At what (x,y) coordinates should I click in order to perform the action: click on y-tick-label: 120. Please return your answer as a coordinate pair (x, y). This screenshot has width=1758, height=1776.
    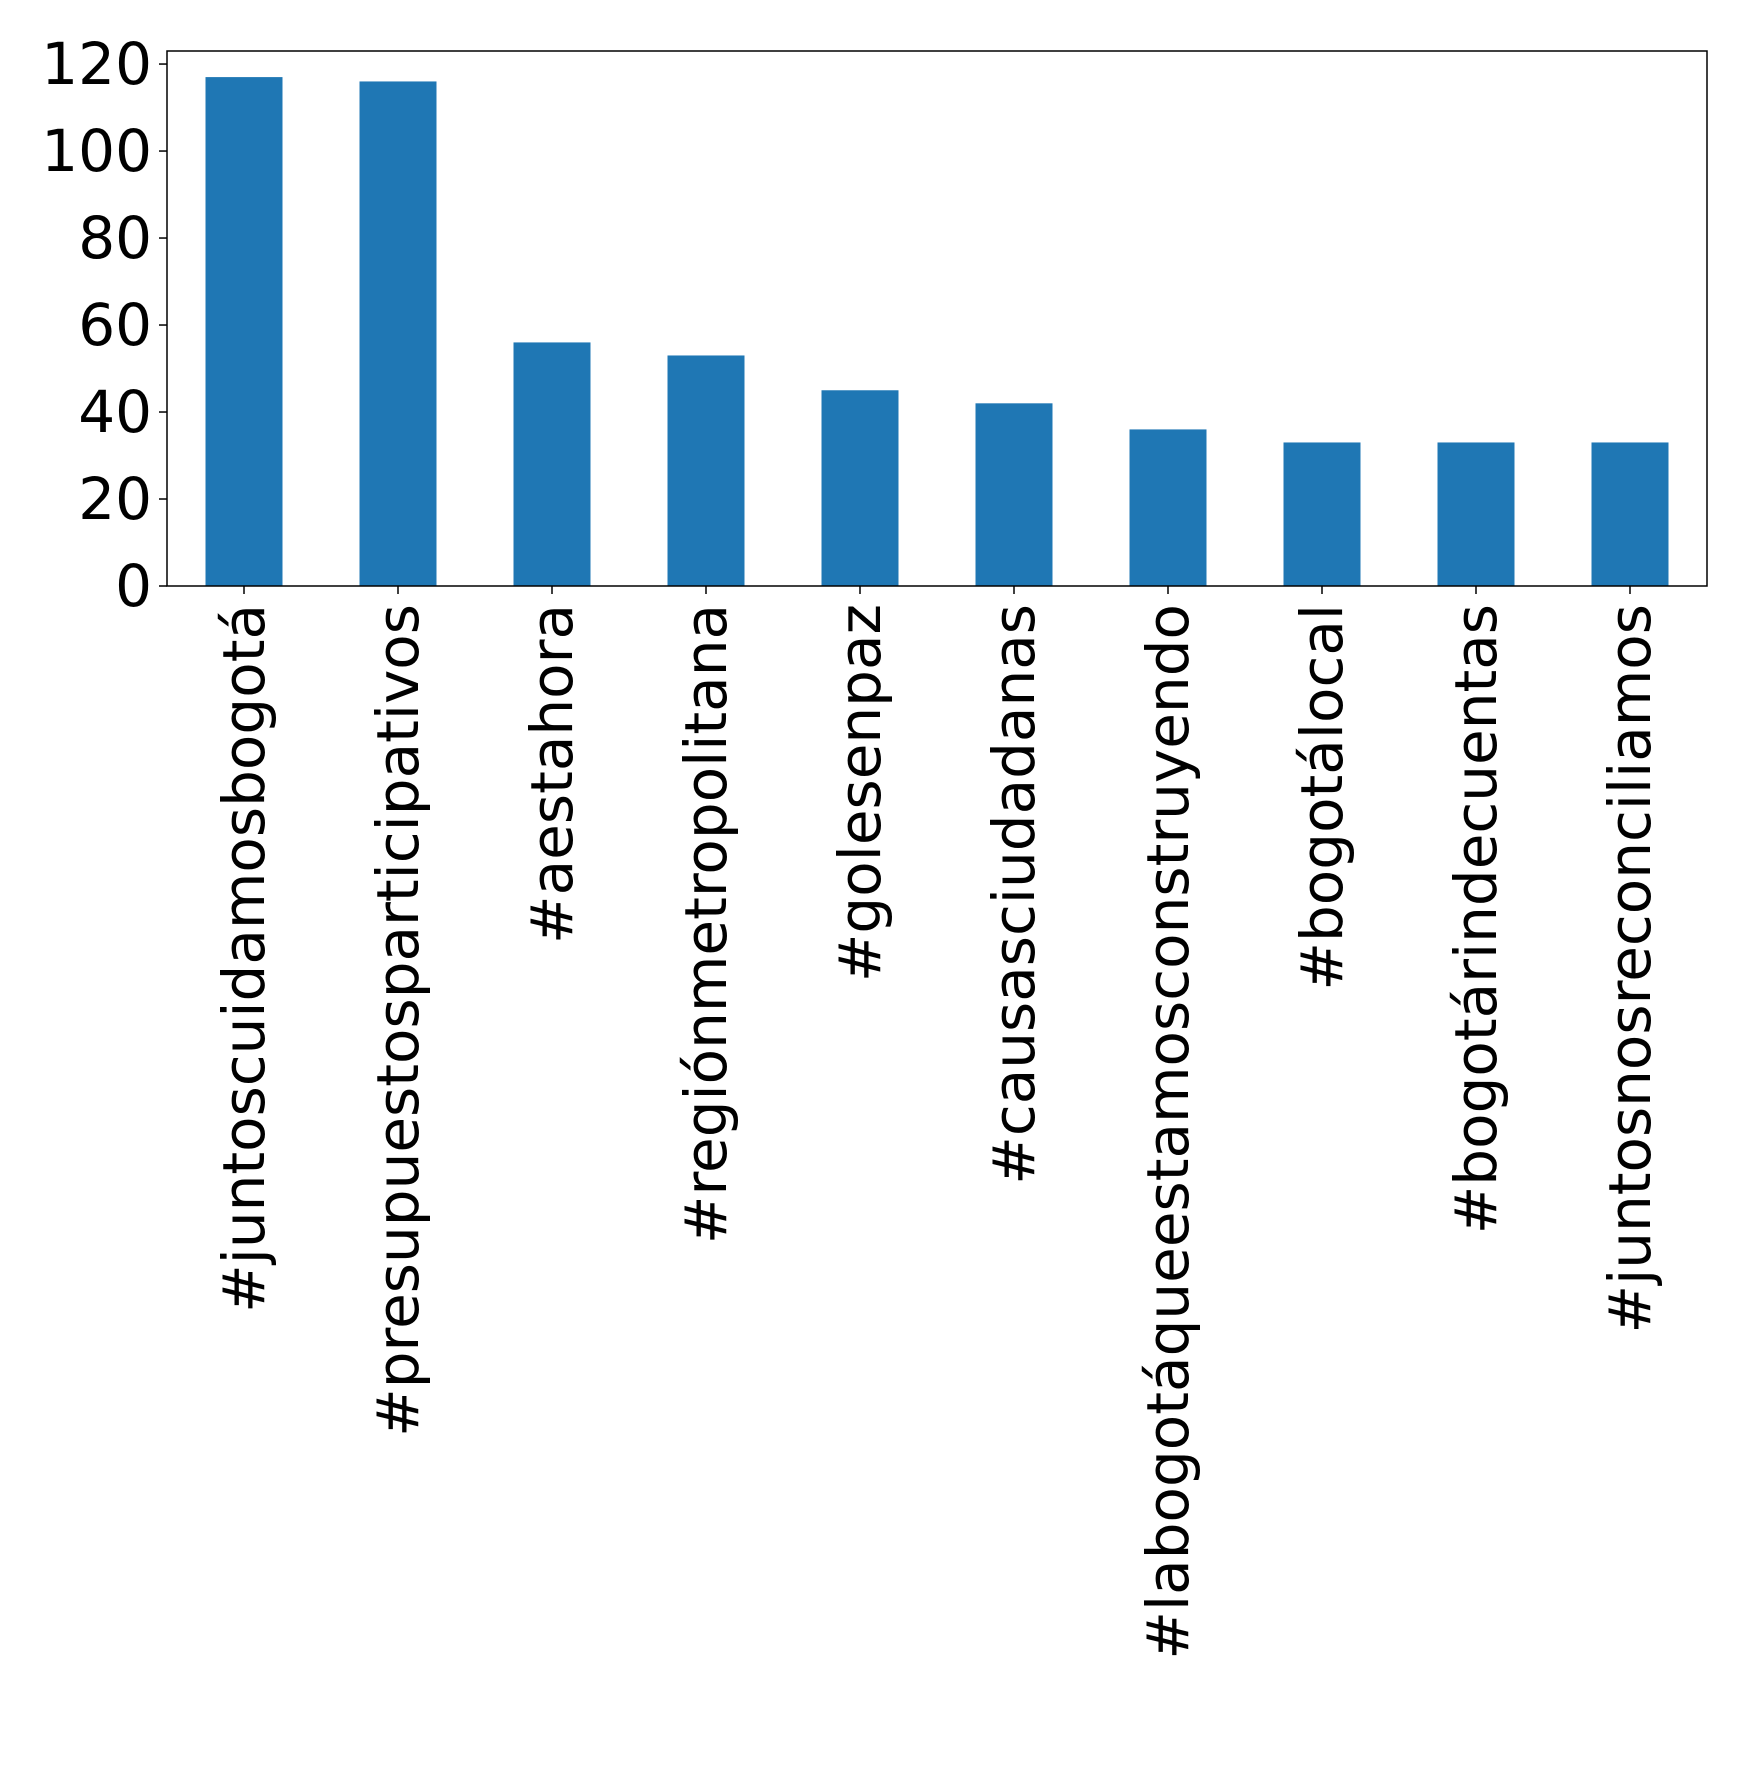
    Looking at the image, I should click on (96, 64).